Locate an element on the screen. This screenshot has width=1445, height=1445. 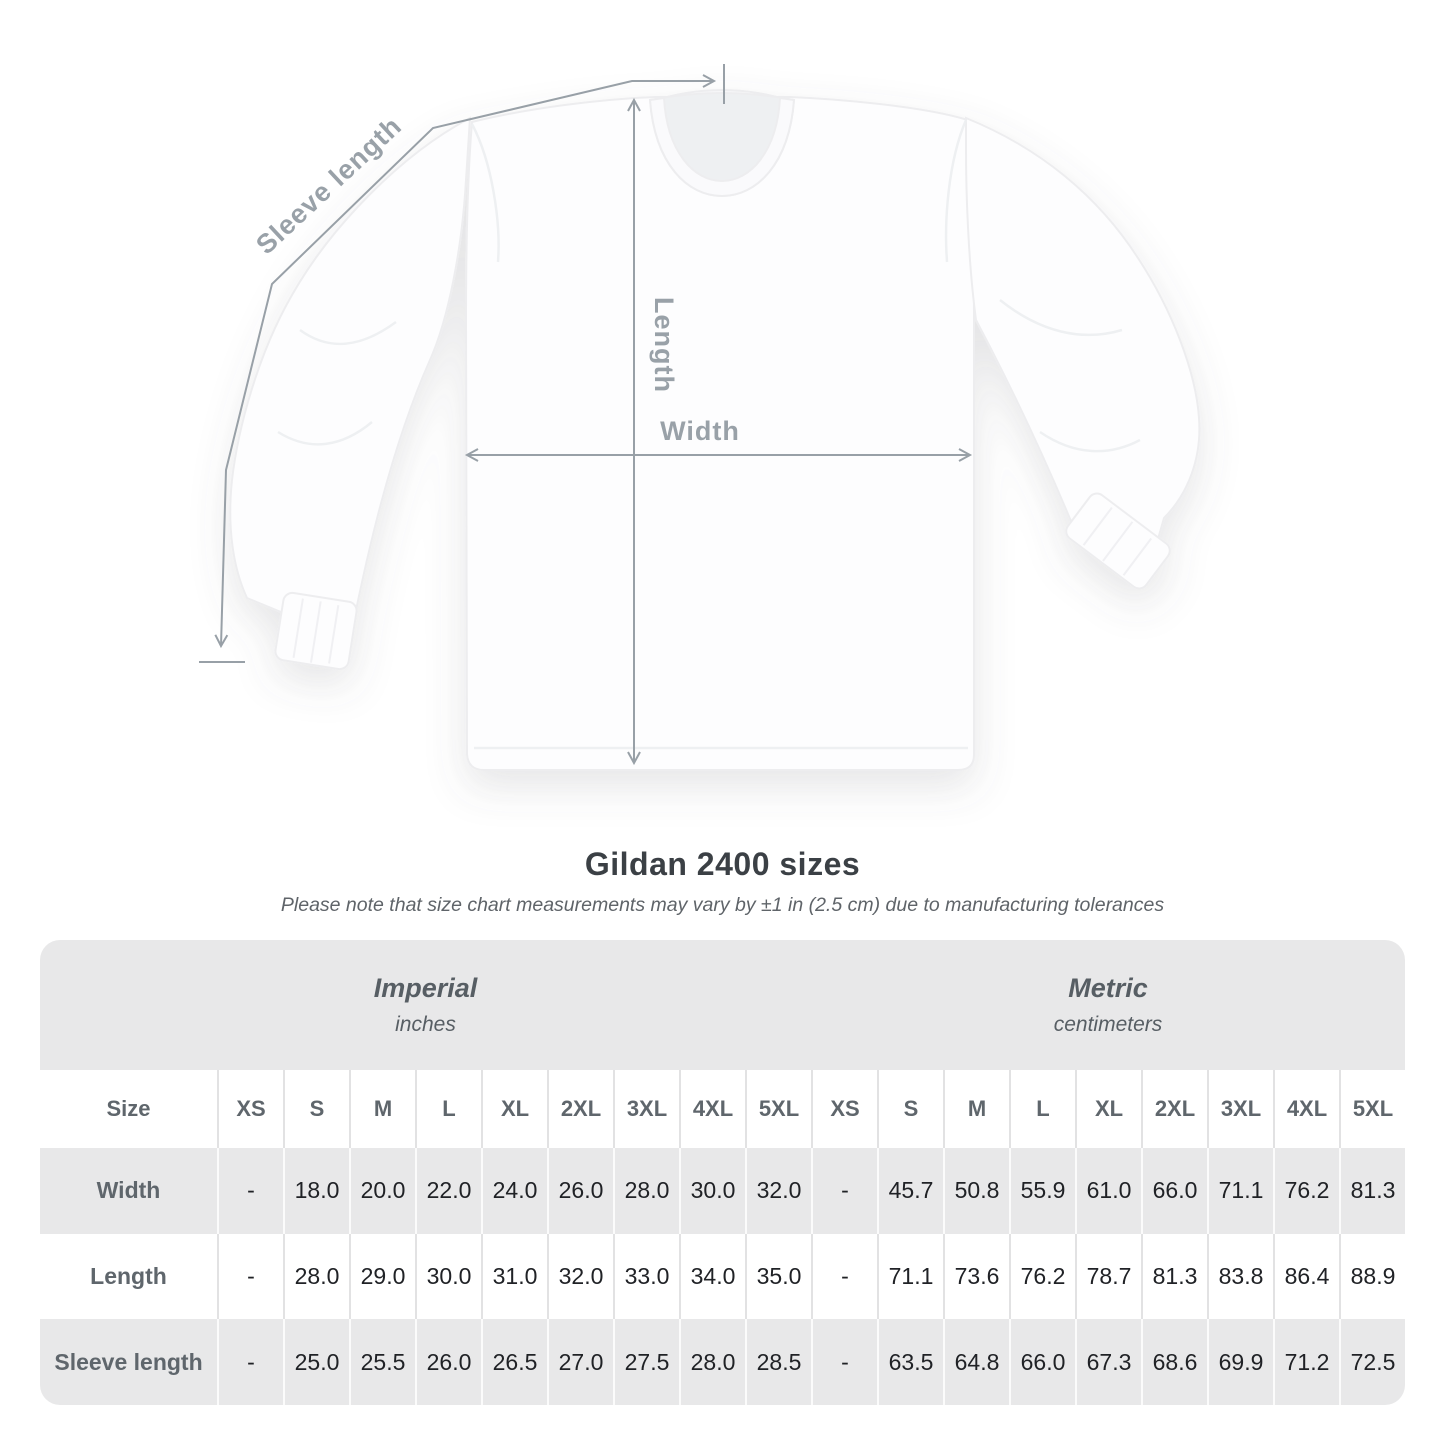
size-header-imperial-L: L is located at coordinates (448, 1109).